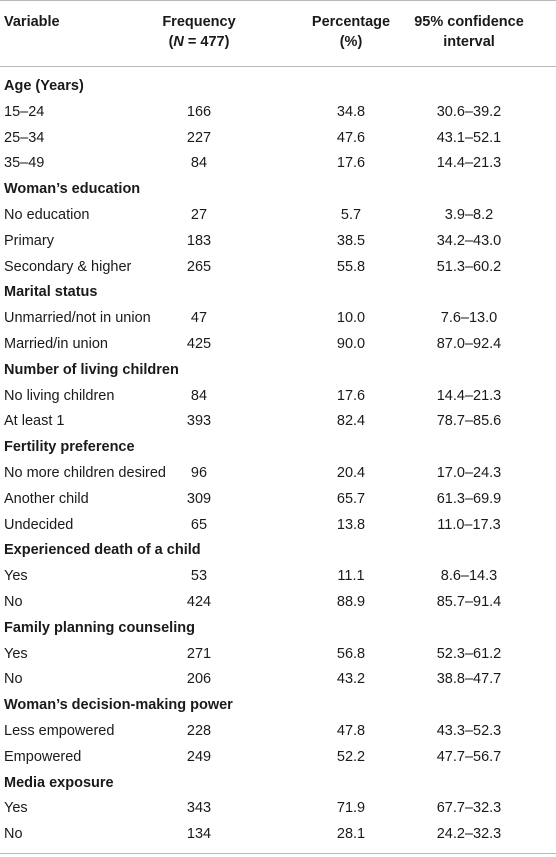 The height and width of the screenshot is (857, 556). Describe the element at coordinates (69, 447) in the screenshot. I see `section-label: Fertility preference` at that location.